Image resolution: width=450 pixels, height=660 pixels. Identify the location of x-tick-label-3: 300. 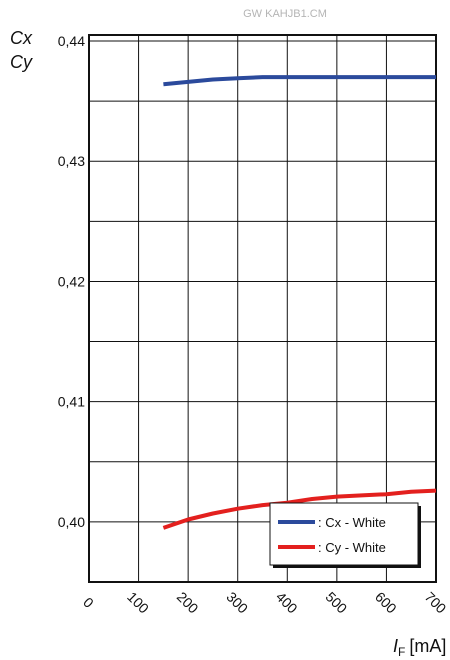
(237, 603).